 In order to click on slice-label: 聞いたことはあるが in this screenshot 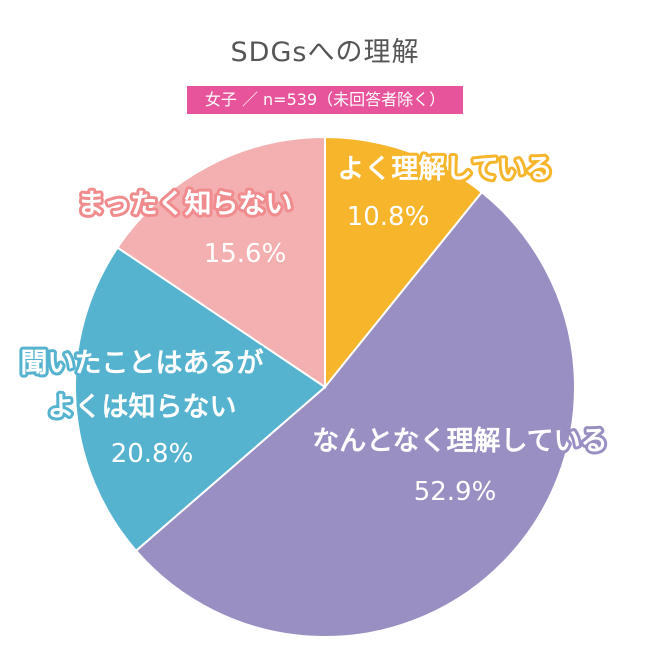, I will do `click(142, 363)`.